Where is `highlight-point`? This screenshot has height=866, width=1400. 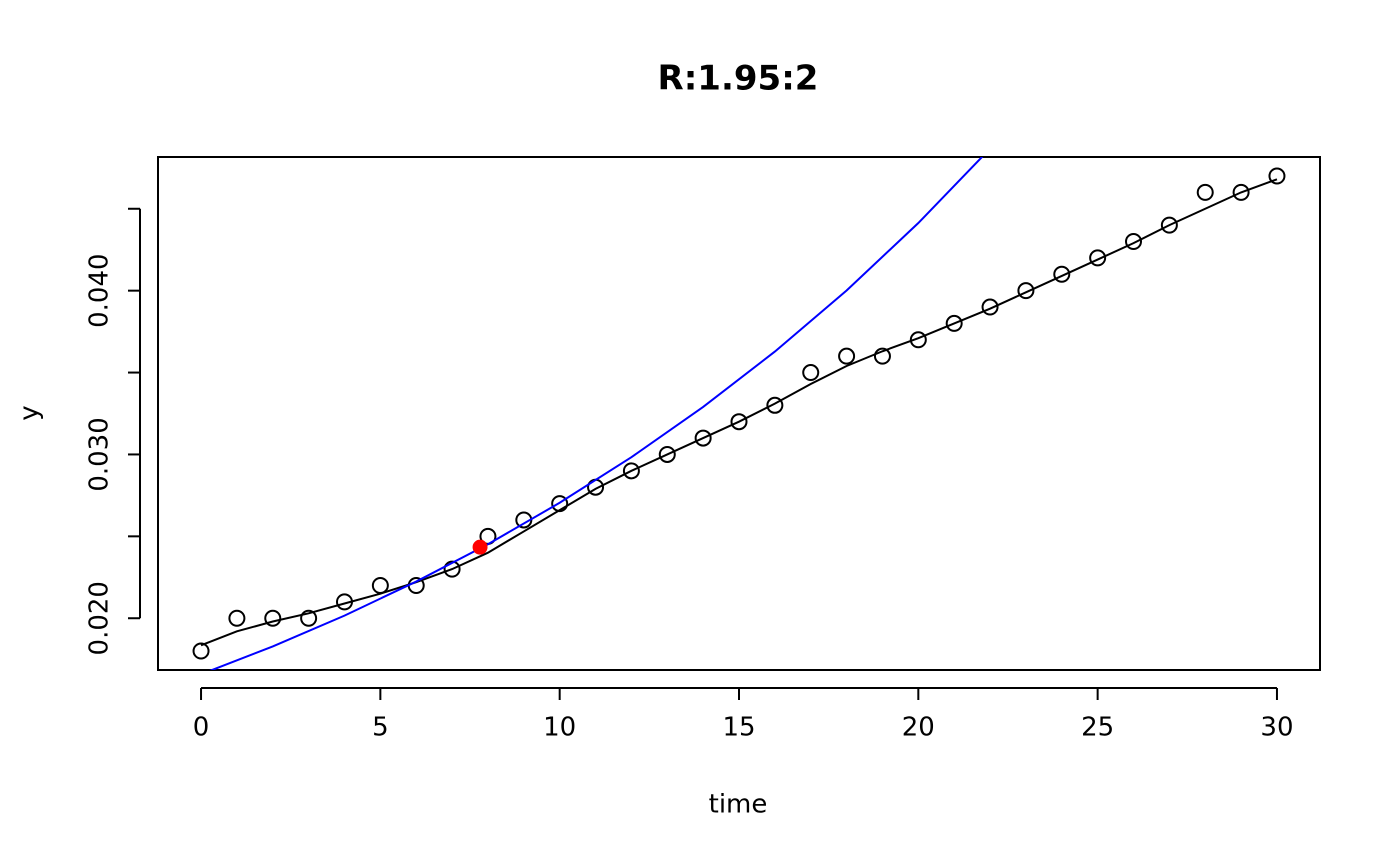
highlight-point is located at coordinates (480, 547).